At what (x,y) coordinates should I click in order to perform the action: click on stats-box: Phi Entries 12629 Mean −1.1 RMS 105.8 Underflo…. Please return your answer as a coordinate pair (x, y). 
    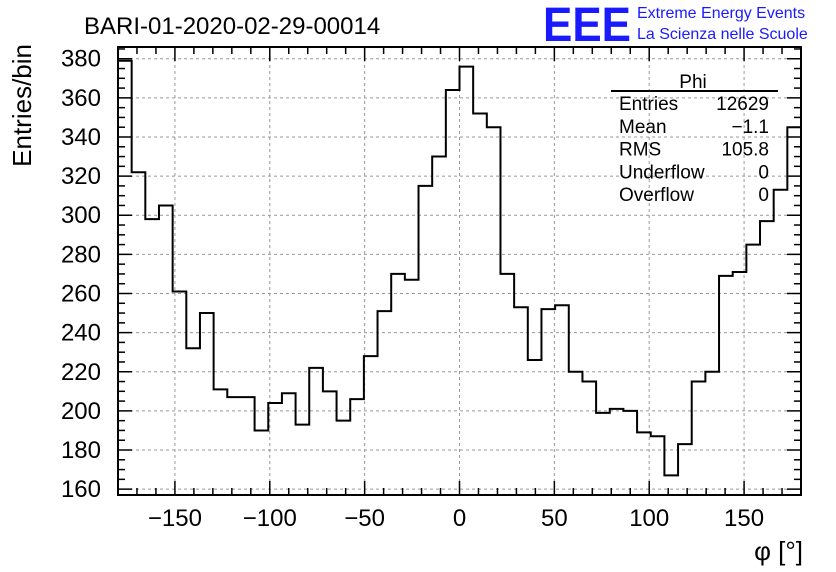
    Looking at the image, I should click on (694, 139).